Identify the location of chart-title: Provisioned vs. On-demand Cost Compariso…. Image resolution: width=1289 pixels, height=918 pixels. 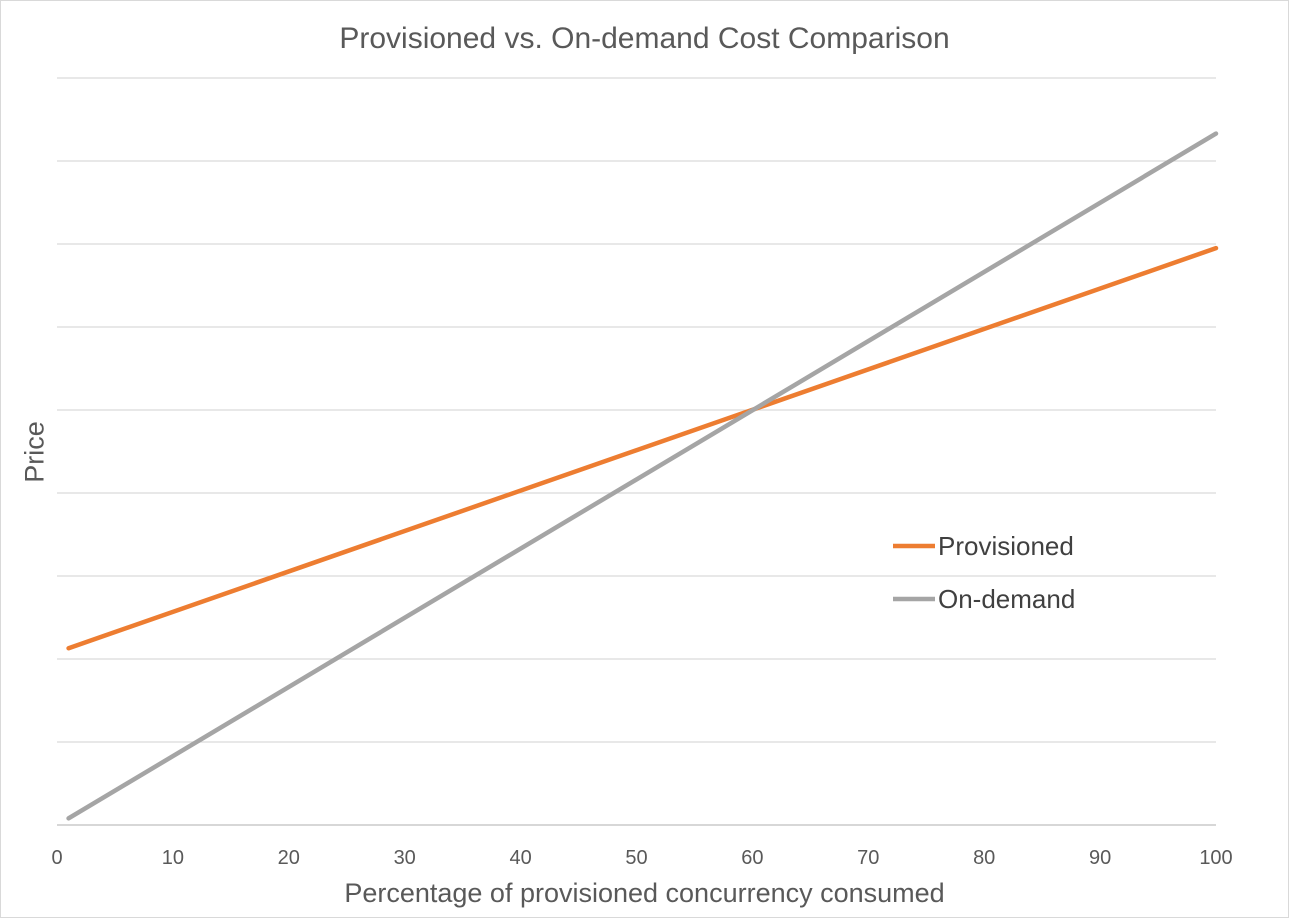
(644, 38).